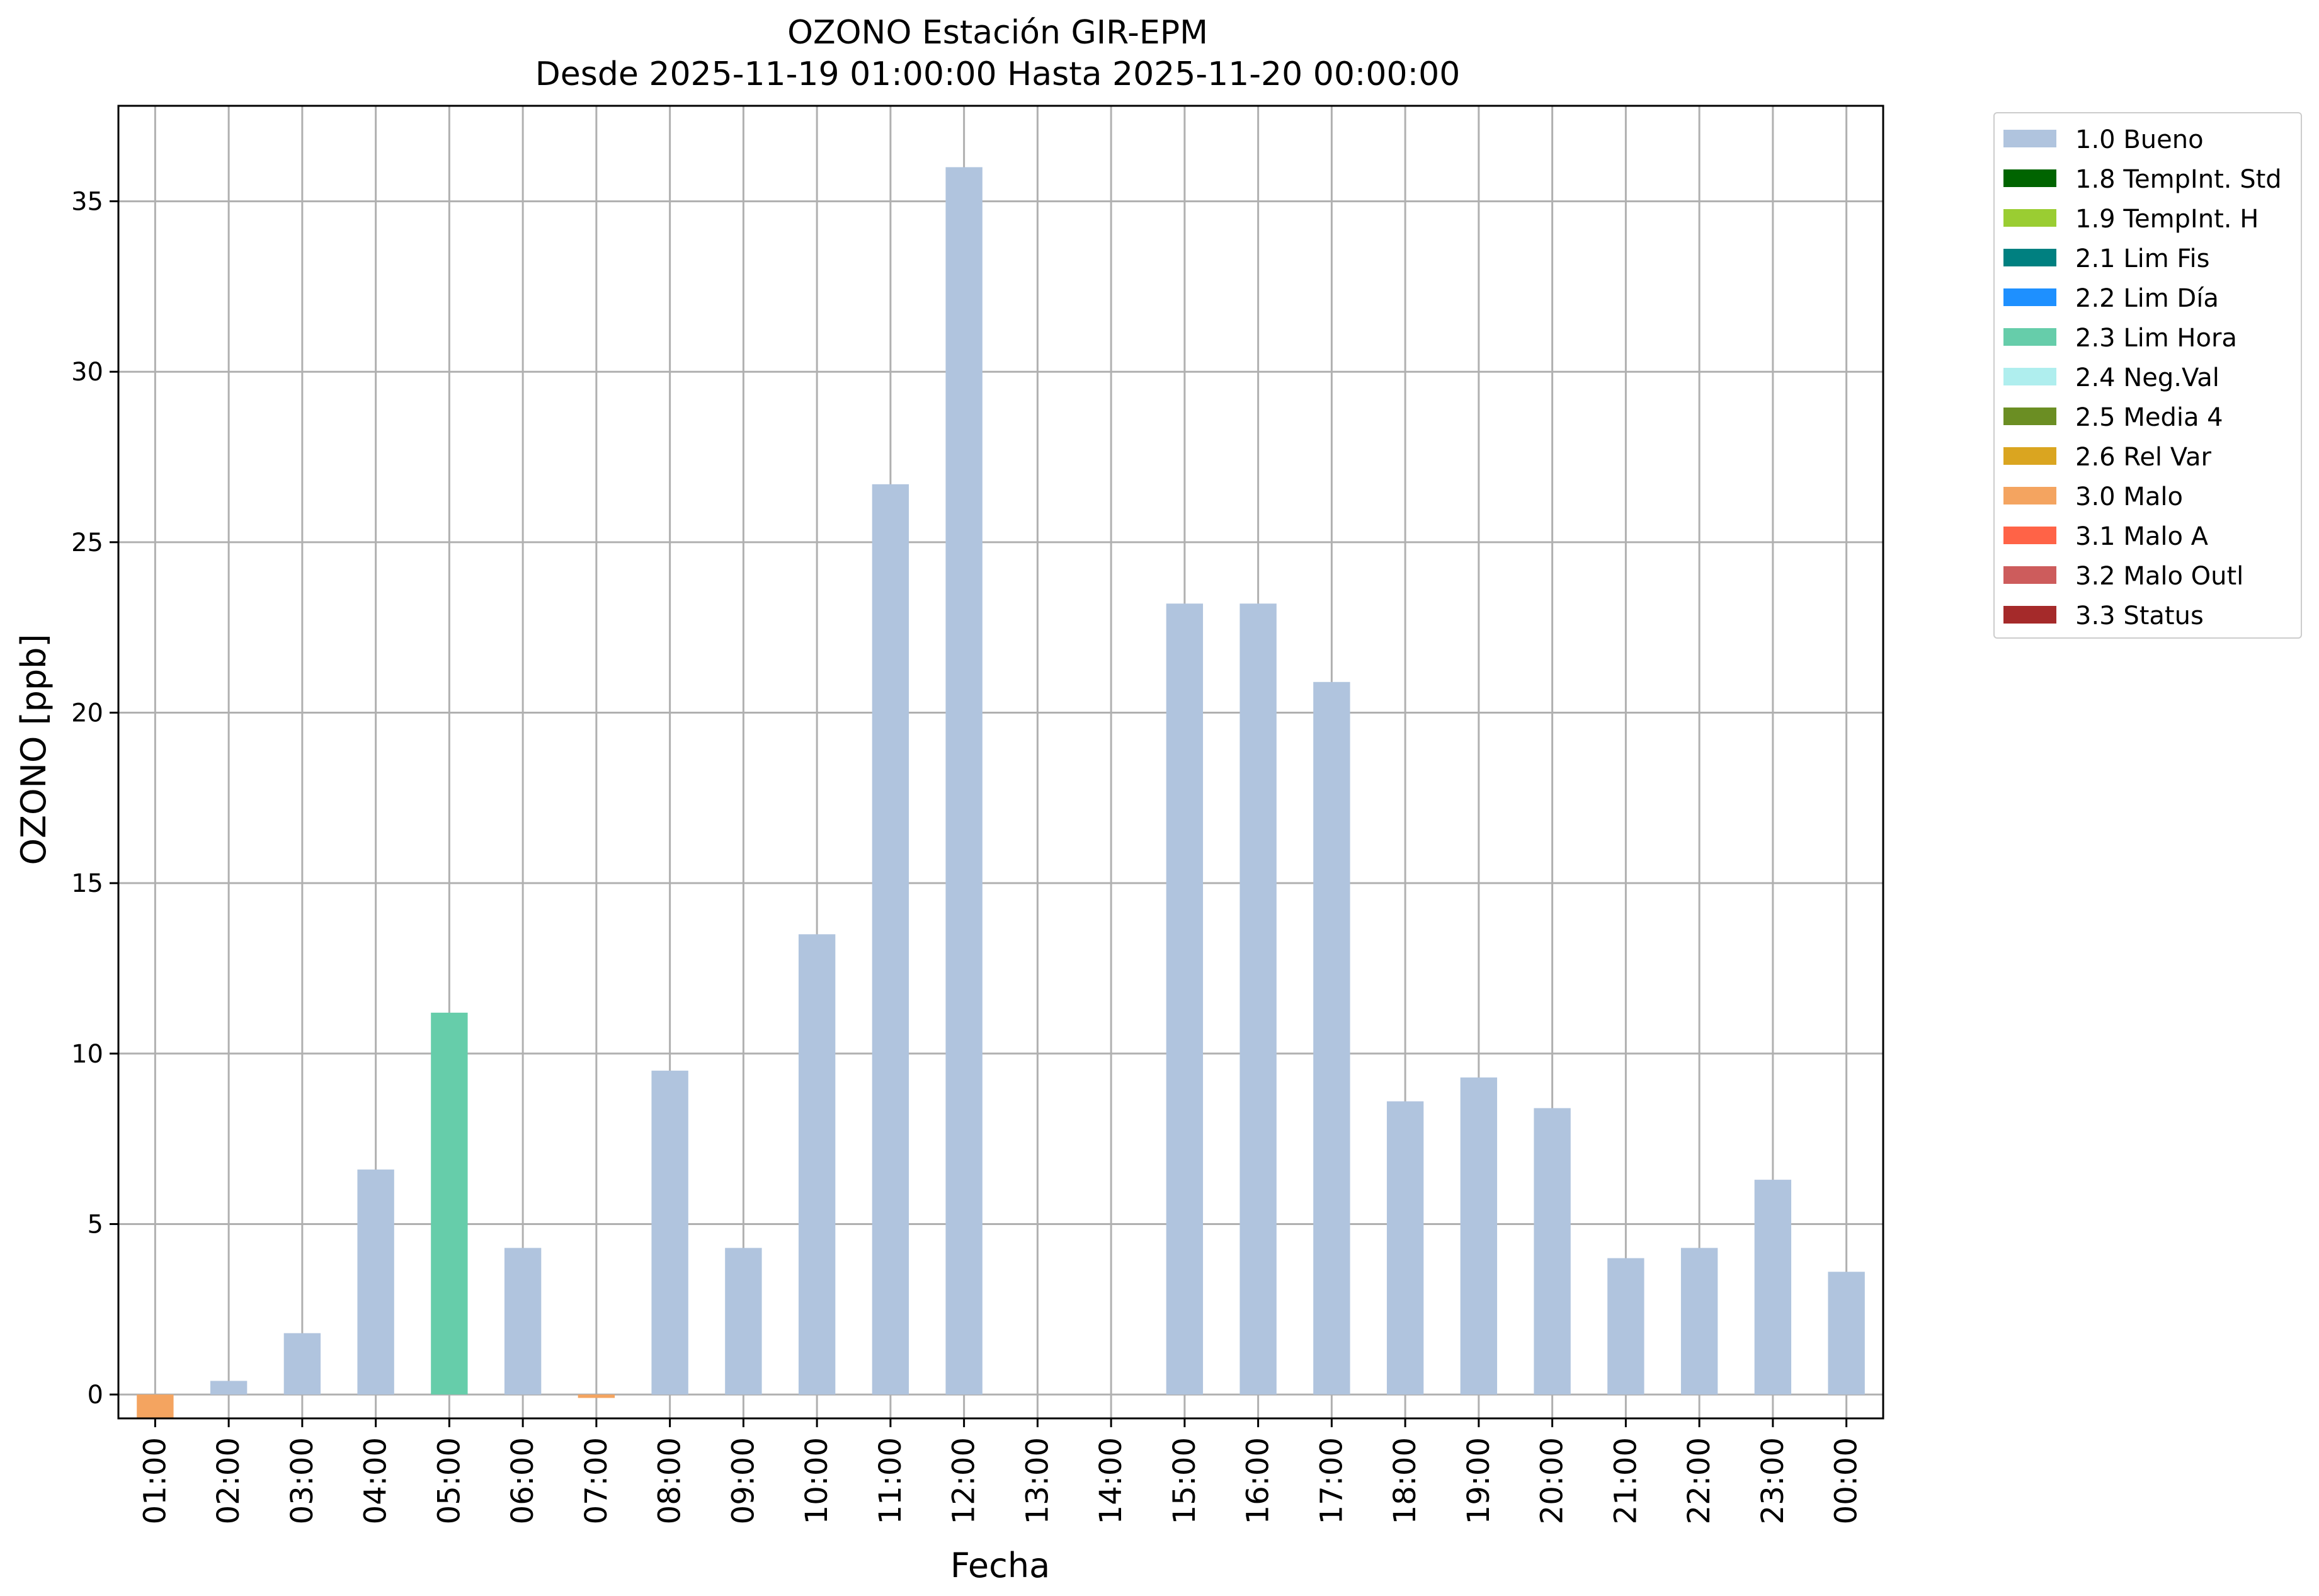 The width and height of the screenshot is (2319, 1596). Describe the element at coordinates (2159, 576) in the screenshot. I see `legend-label: 3.2 Malo Outl` at that location.